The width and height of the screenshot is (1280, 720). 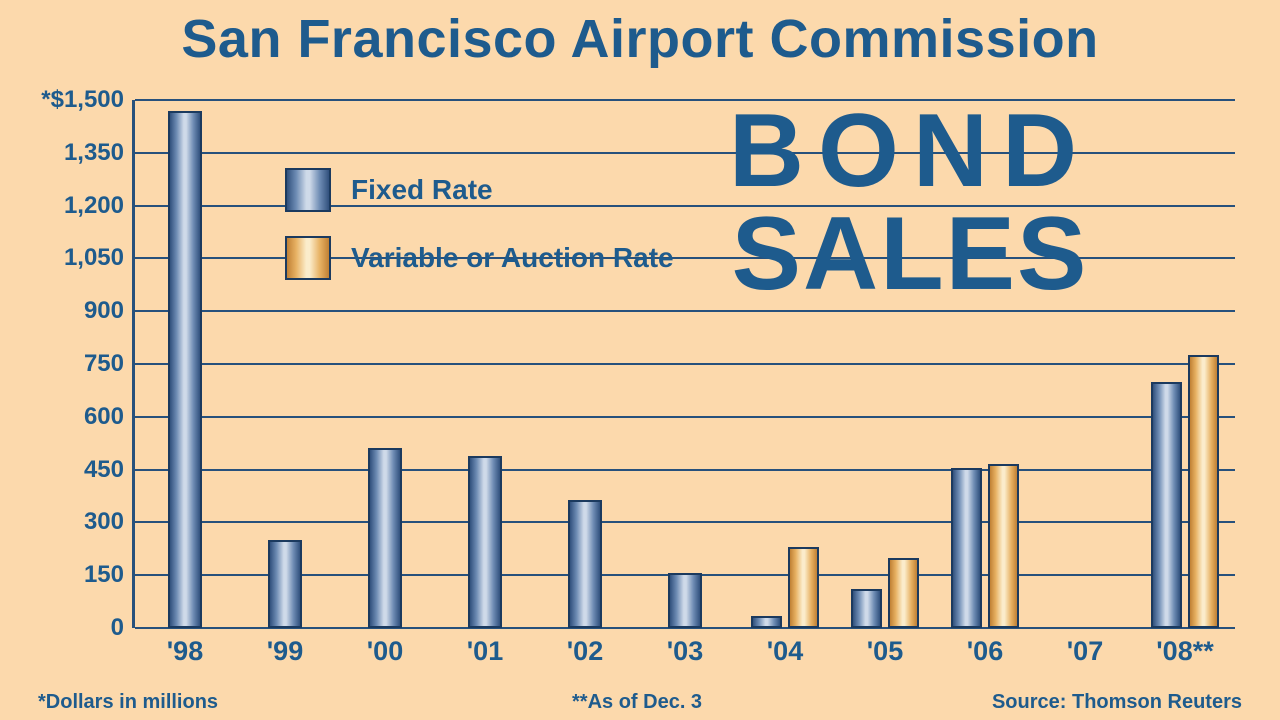 What do you see at coordinates (685, 651) in the screenshot?
I see `x-axis-label: '03` at bounding box center [685, 651].